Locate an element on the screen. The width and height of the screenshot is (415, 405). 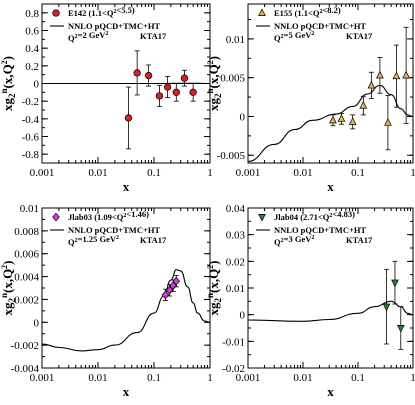
legend-data-label: Jlab04 (2.71<Q2<4.83) is located at coordinates (314, 215).